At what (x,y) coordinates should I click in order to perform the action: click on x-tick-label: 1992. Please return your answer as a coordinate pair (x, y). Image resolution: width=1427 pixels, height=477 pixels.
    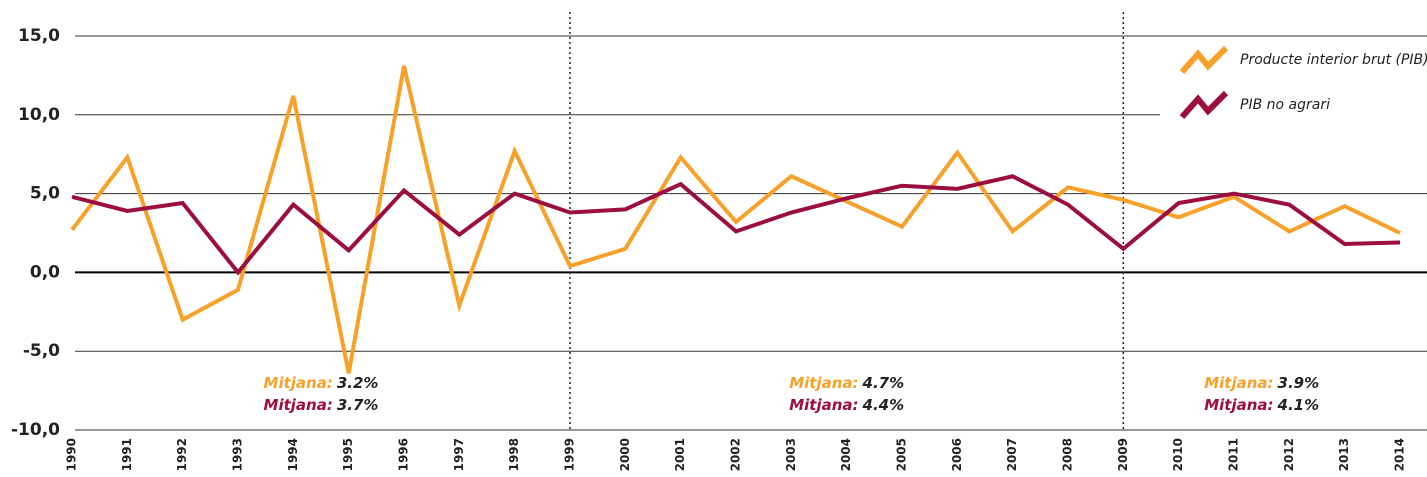
    Looking at the image, I should click on (182, 454).